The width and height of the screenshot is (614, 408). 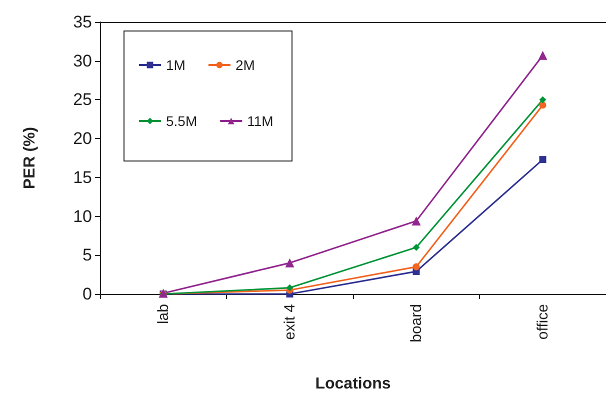 What do you see at coordinates (289, 322) in the screenshot?
I see `x-tick-label: exit 4` at bounding box center [289, 322].